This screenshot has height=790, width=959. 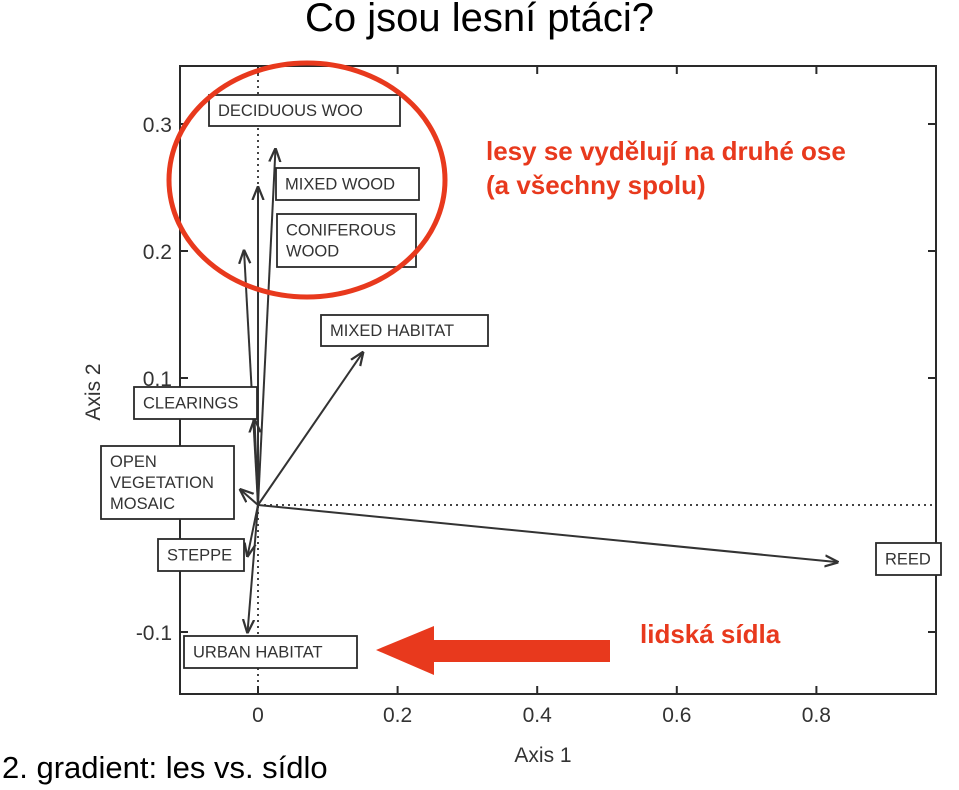 What do you see at coordinates (542, 755) in the screenshot?
I see `x-axis-label: Axis 1` at bounding box center [542, 755].